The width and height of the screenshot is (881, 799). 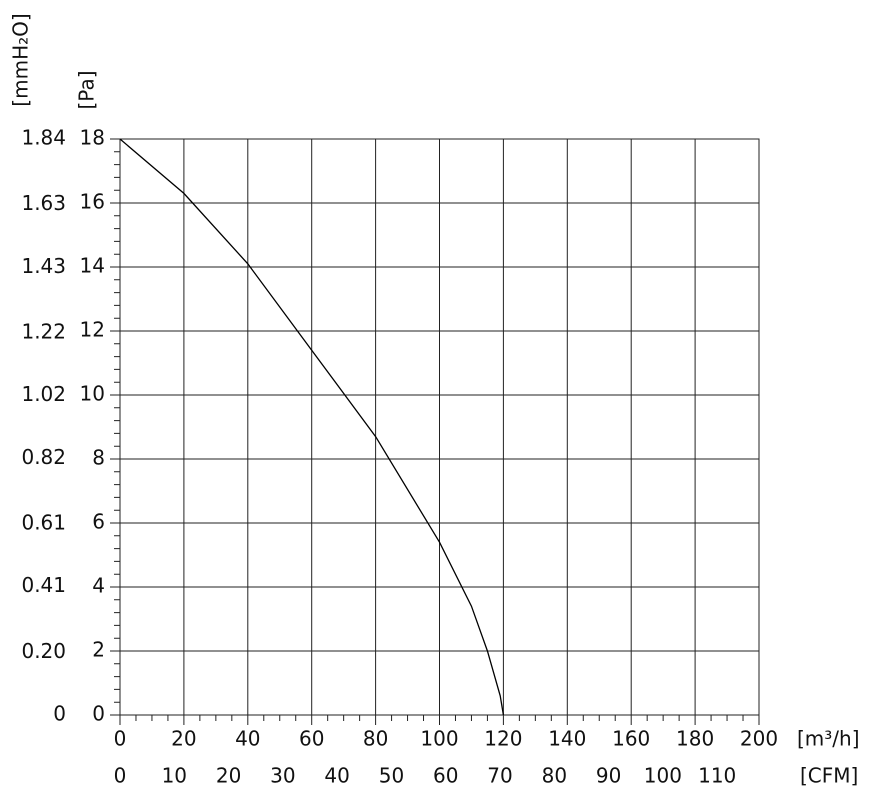 What do you see at coordinates (174, 776) in the screenshot?
I see `x2-tick-label: 10` at bounding box center [174, 776].